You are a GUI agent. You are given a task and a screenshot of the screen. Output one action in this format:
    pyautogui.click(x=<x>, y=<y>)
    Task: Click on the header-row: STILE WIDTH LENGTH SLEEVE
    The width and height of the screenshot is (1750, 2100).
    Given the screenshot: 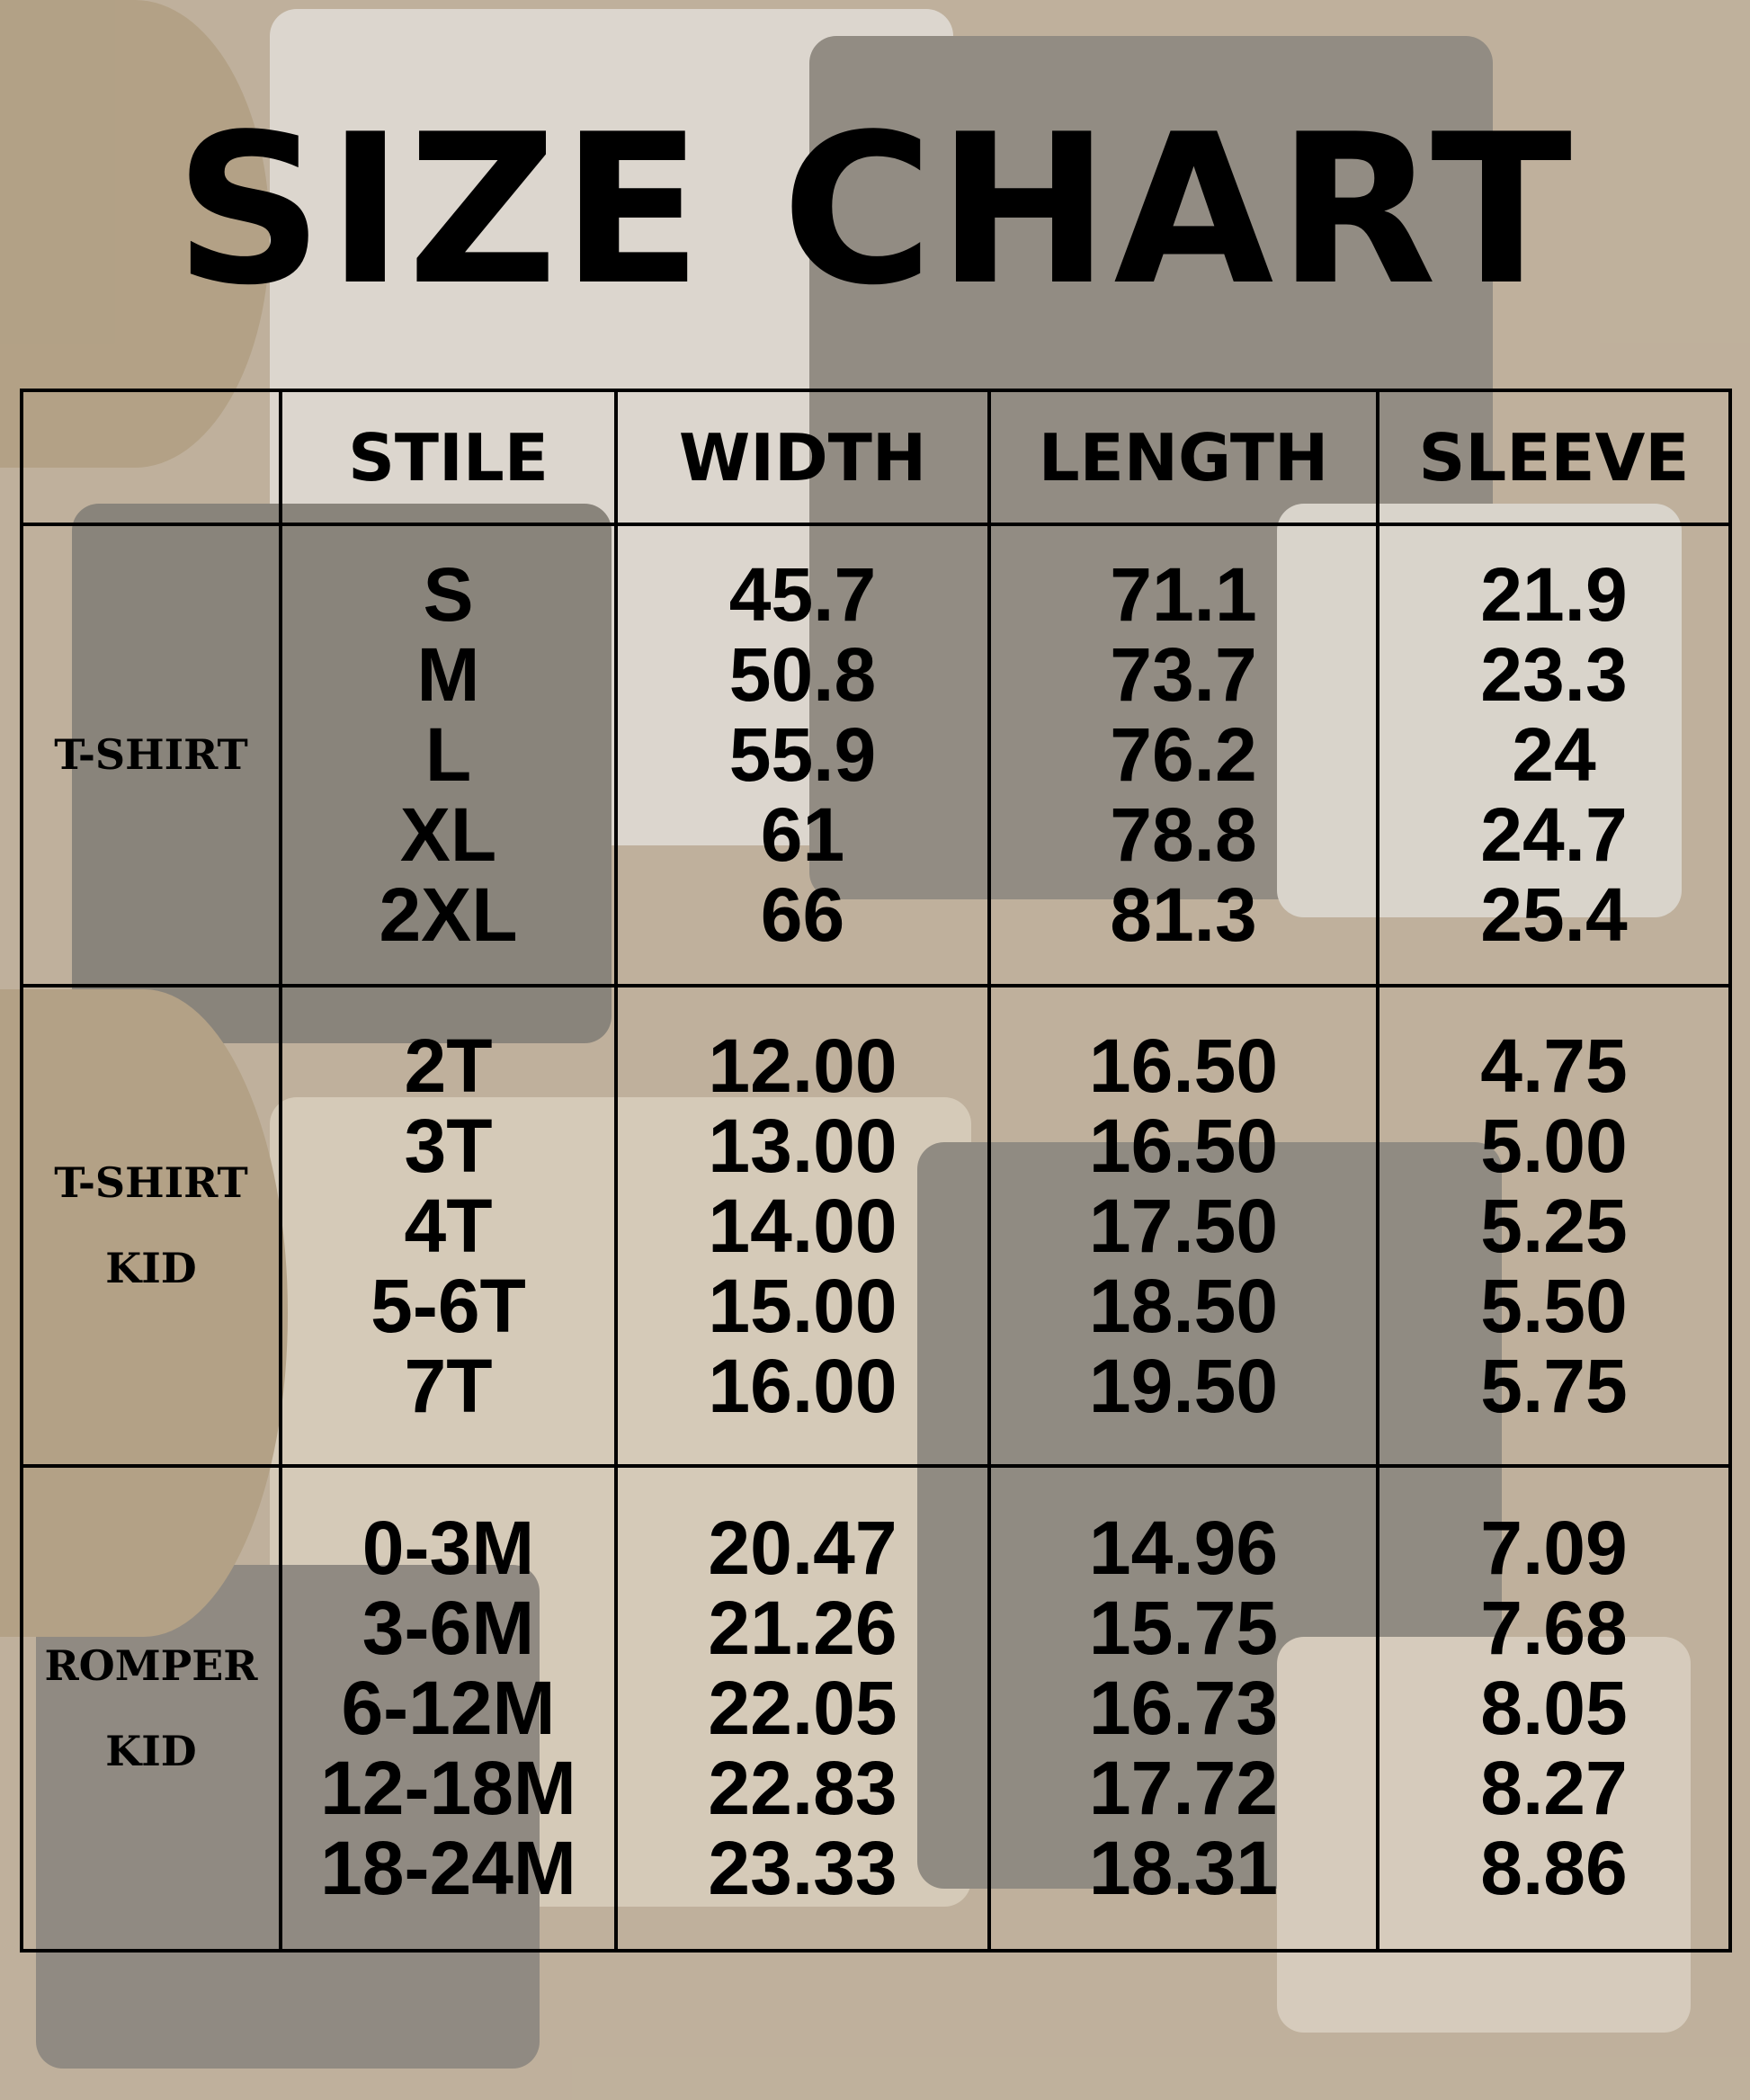 What is the action you would take?
    pyautogui.click(x=876, y=458)
    